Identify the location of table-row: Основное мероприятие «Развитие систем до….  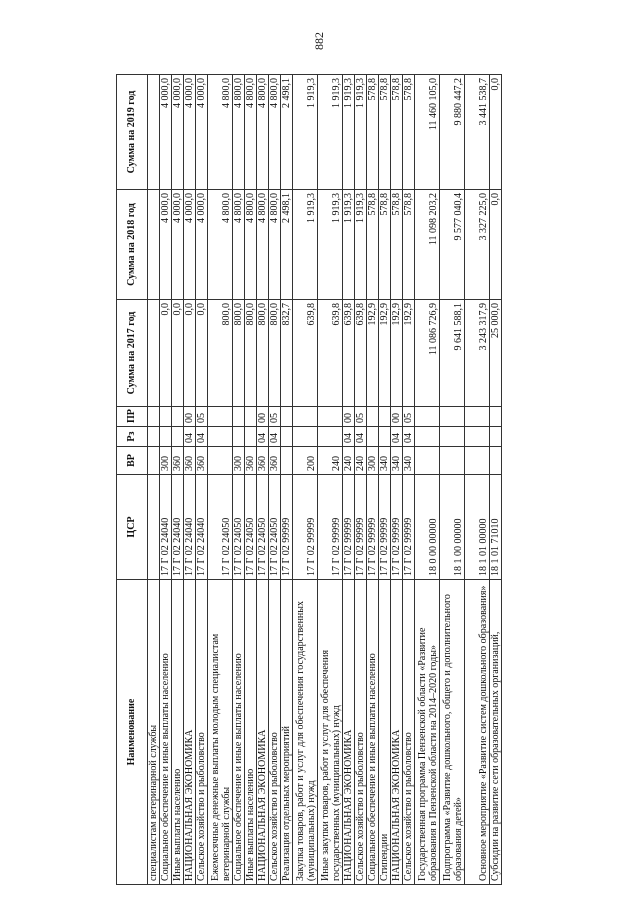
(477, 479).